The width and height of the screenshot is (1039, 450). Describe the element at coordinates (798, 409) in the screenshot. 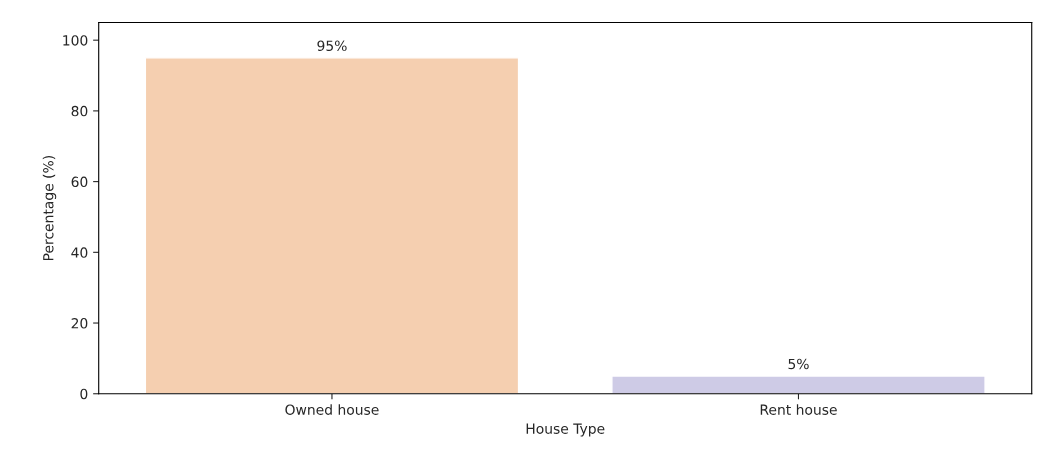

I see `x-tick-label: Rent house` at that location.